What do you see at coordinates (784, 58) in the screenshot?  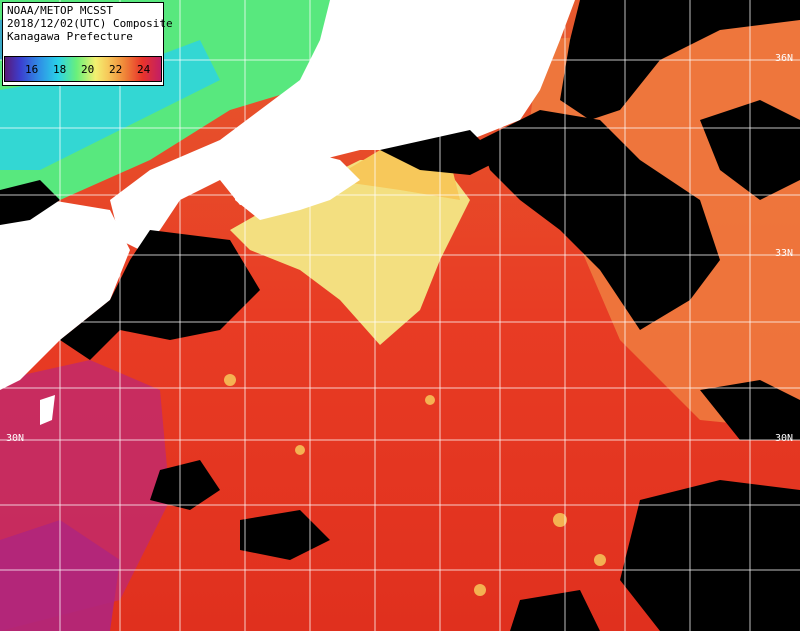 I see `lat-label-36n: 36N` at bounding box center [784, 58].